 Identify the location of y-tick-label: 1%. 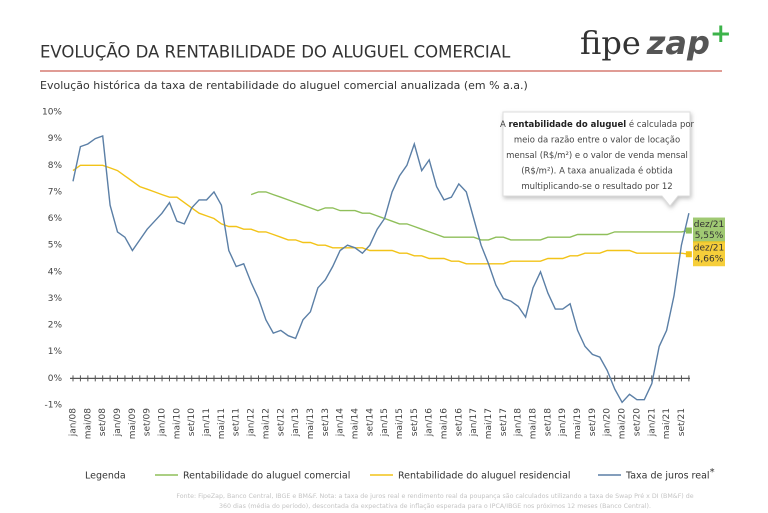
(55, 352).